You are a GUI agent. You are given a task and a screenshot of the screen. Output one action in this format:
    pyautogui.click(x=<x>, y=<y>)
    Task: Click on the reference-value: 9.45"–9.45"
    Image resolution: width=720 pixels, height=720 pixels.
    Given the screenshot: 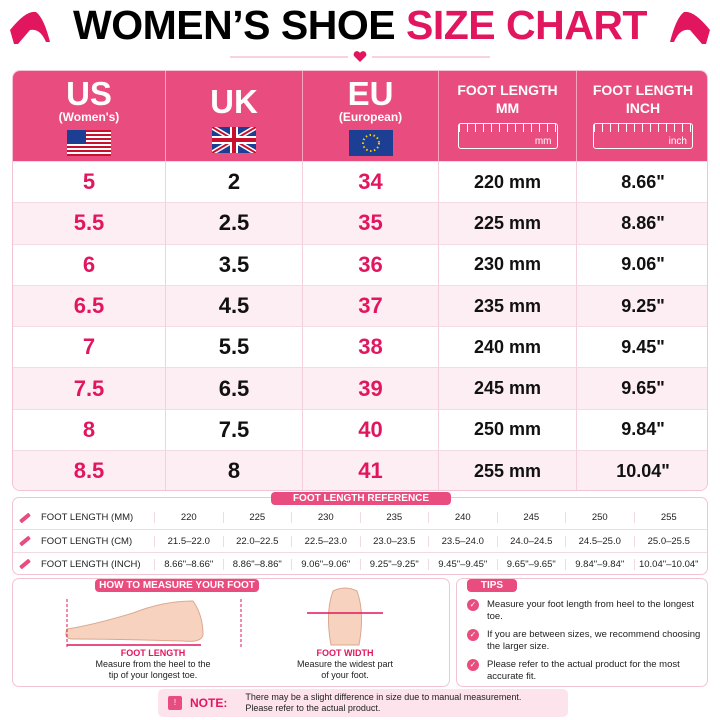 What is the action you would take?
    pyautogui.click(x=463, y=564)
    